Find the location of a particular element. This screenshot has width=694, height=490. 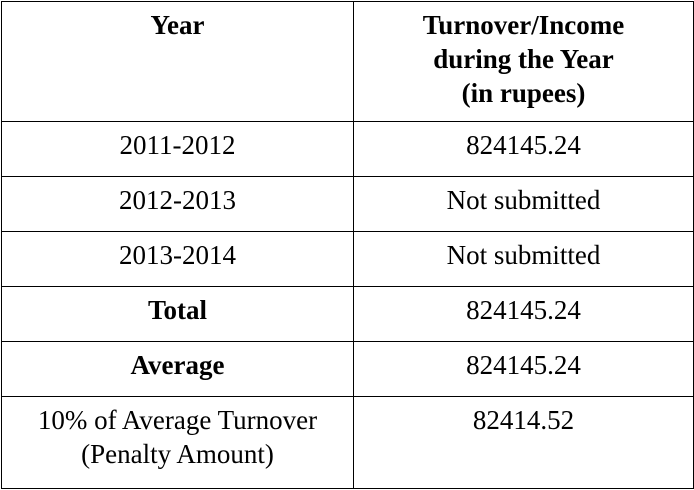

value-cell: 824145.24 is located at coordinates (523, 149).